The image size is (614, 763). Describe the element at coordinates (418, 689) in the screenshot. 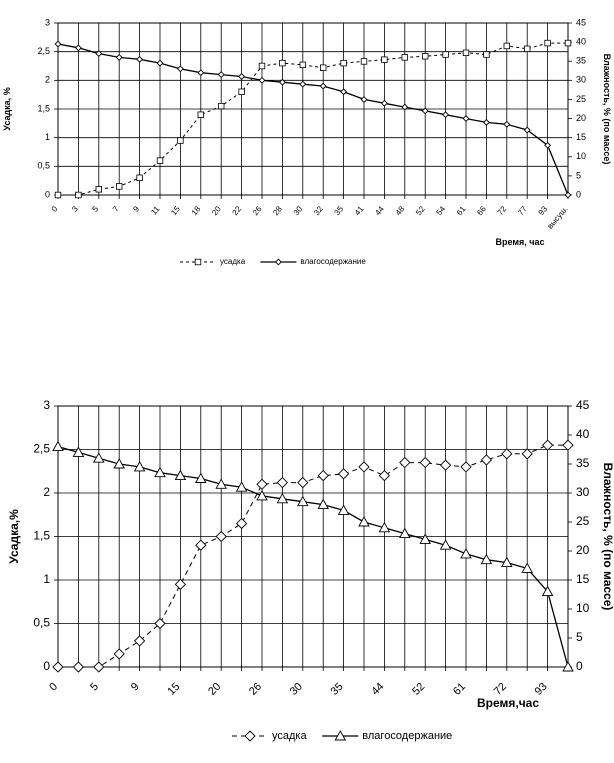

I see `x-tick-label: 52` at that location.